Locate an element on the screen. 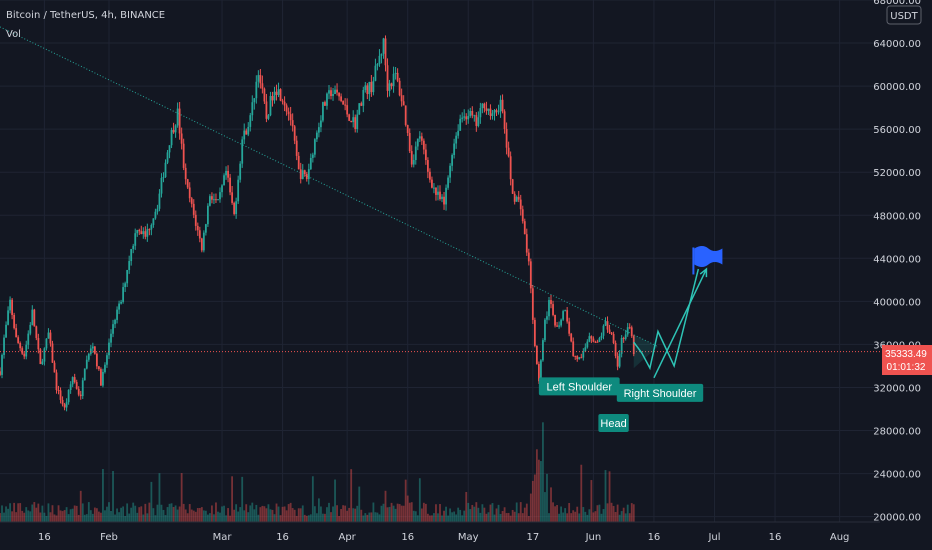 The width and height of the screenshot is (932, 550). flag-icon is located at coordinates (707, 260).